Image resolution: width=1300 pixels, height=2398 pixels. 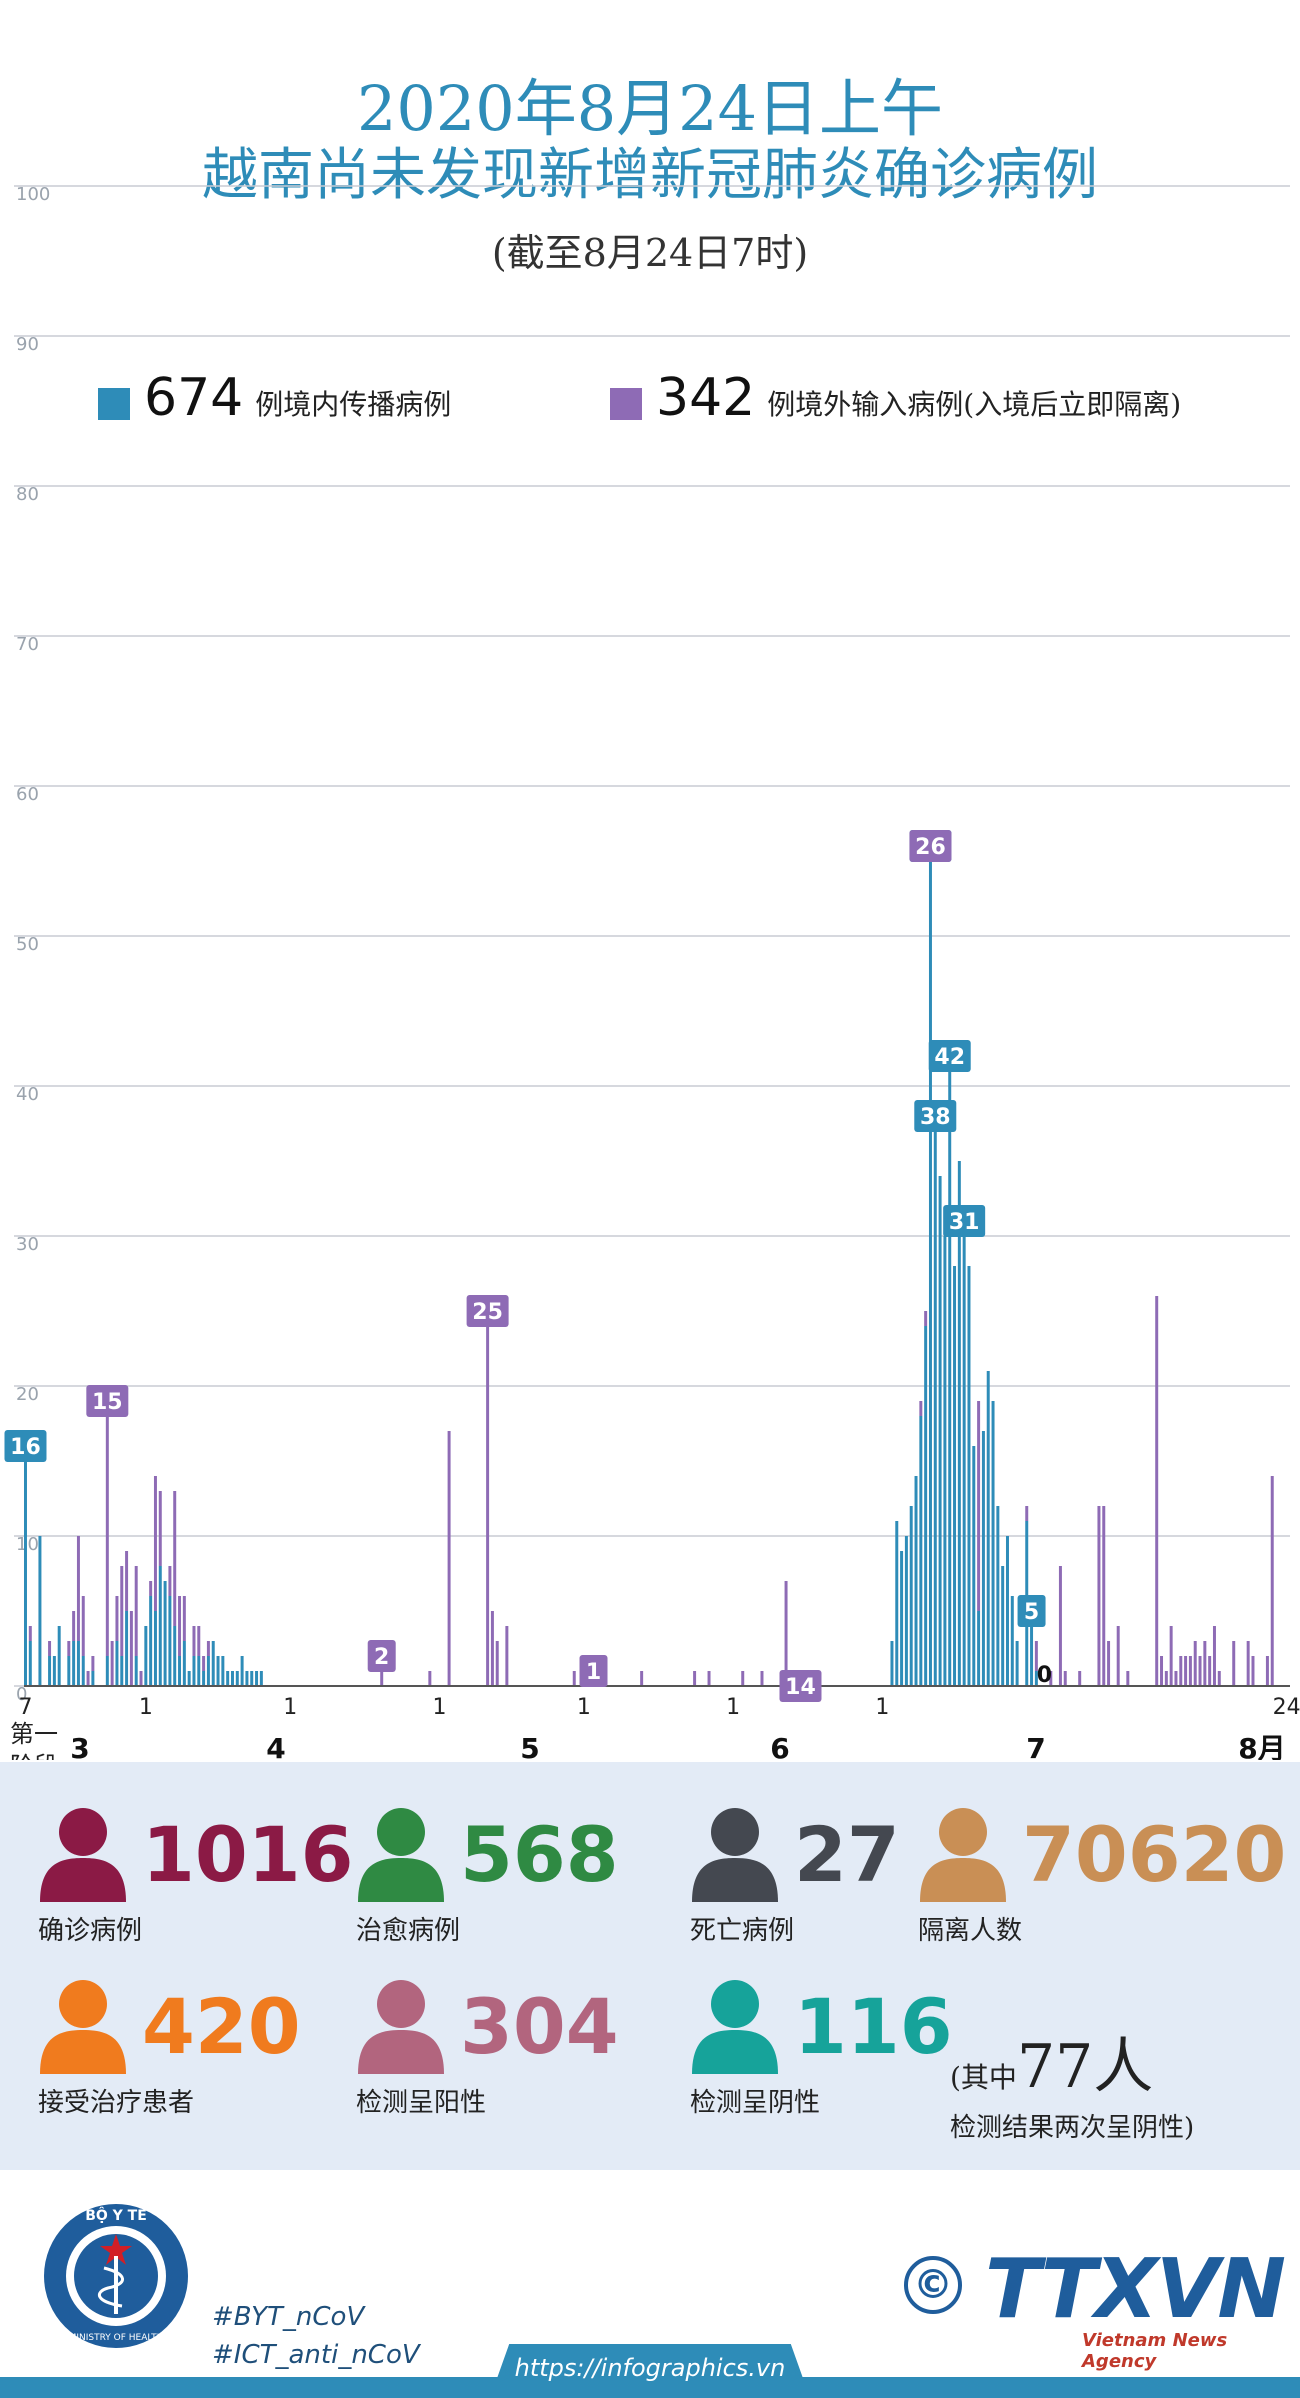 I want to click on stat-value: 116, so click(x=873, y=2026).